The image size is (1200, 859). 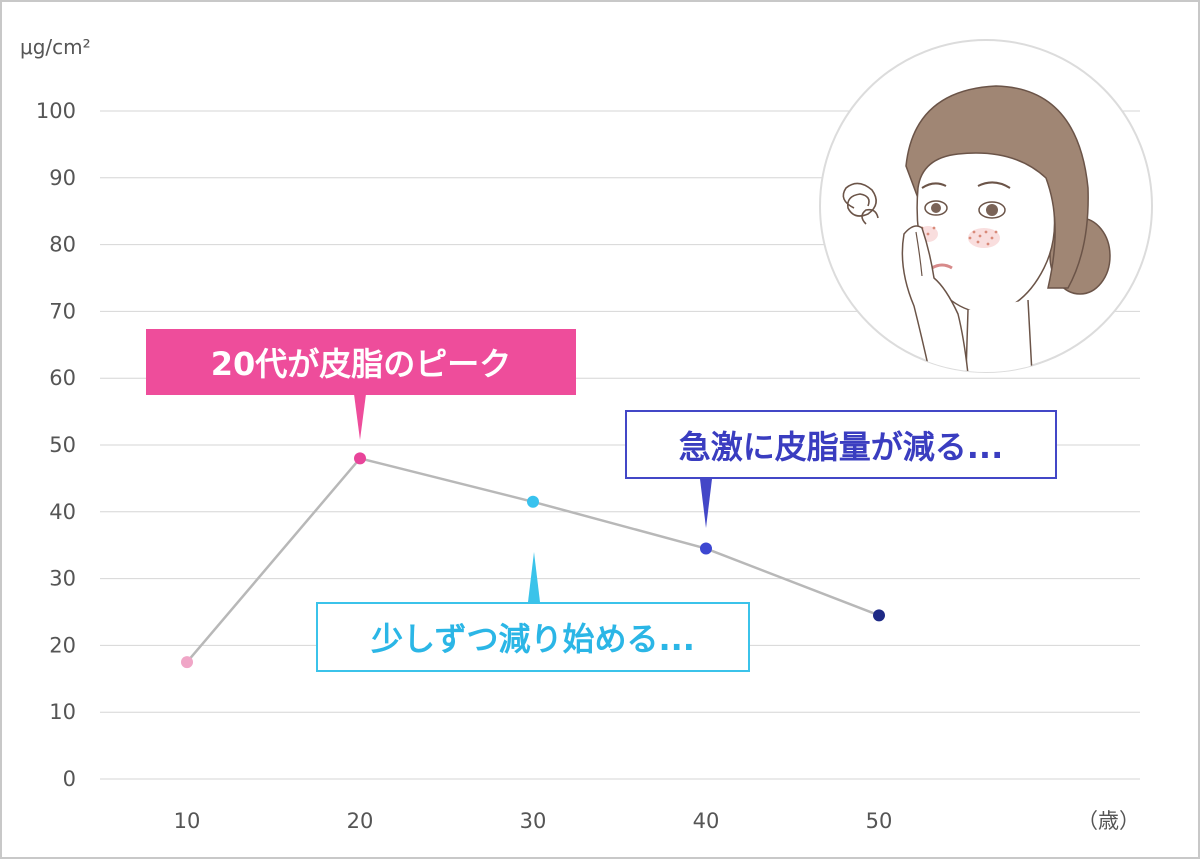 What do you see at coordinates (62, 712) in the screenshot?
I see `y-tick-label: 10` at bounding box center [62, 712].